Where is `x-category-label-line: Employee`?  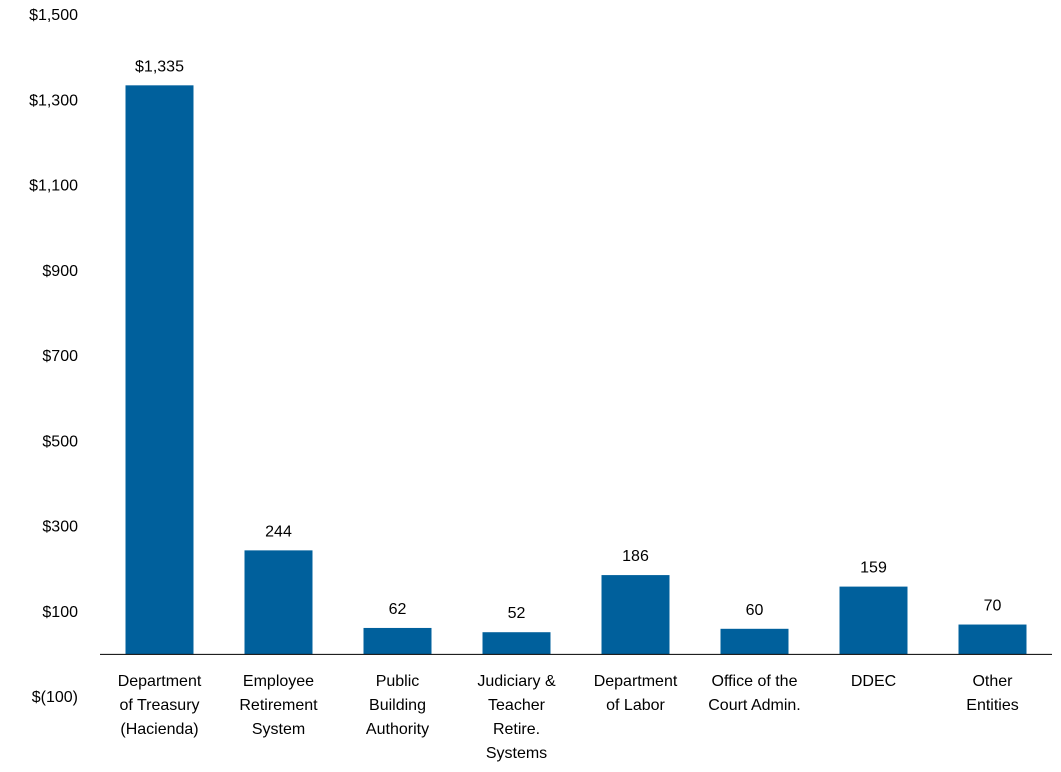
x-category-label-line: Employee is located at coordinates (278, 681).